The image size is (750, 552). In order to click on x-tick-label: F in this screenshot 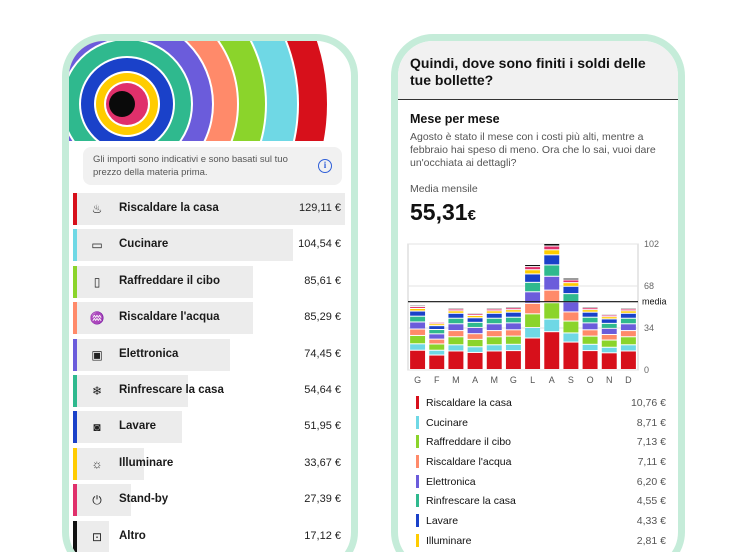, I will do `click(437, 380)`.